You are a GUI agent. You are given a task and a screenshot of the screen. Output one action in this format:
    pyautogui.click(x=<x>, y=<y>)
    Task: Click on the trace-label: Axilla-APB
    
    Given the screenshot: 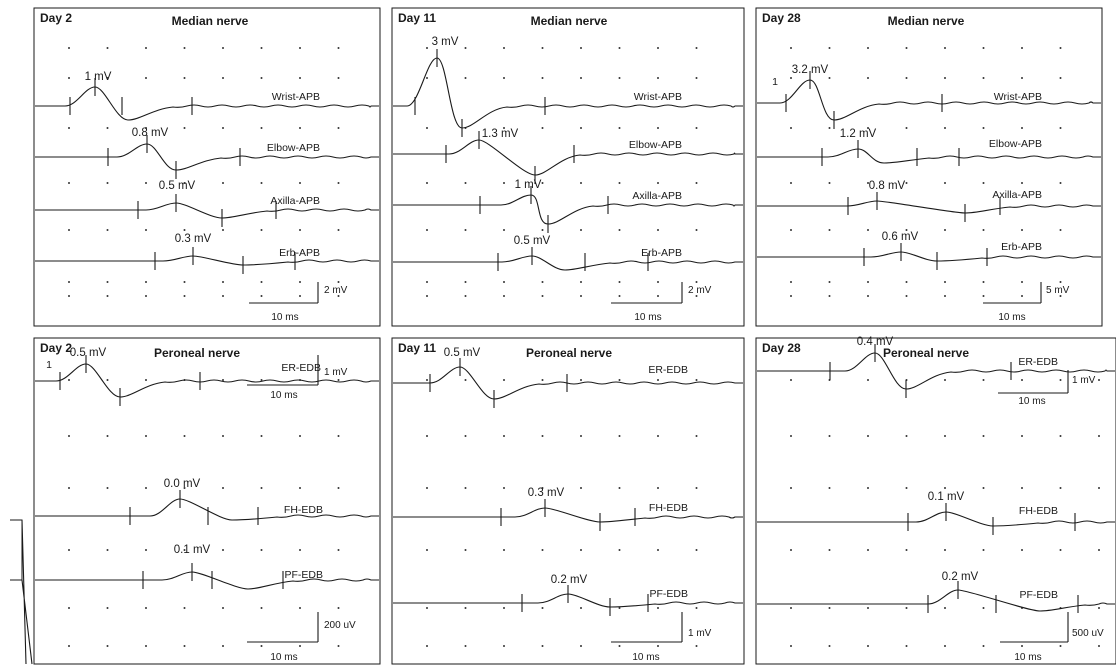 What is the action you would take?
    pyautogui.click(x=1017, y=195)
    